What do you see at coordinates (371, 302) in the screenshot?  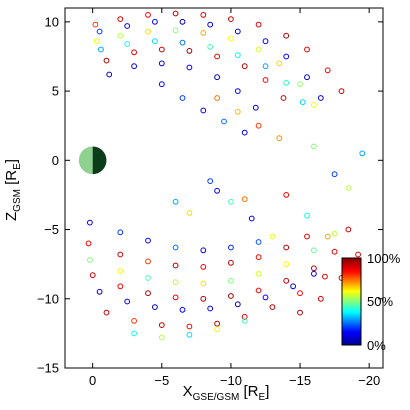 I see `colorbar: 100% 50% 0%` at bounding box center [371, 302].